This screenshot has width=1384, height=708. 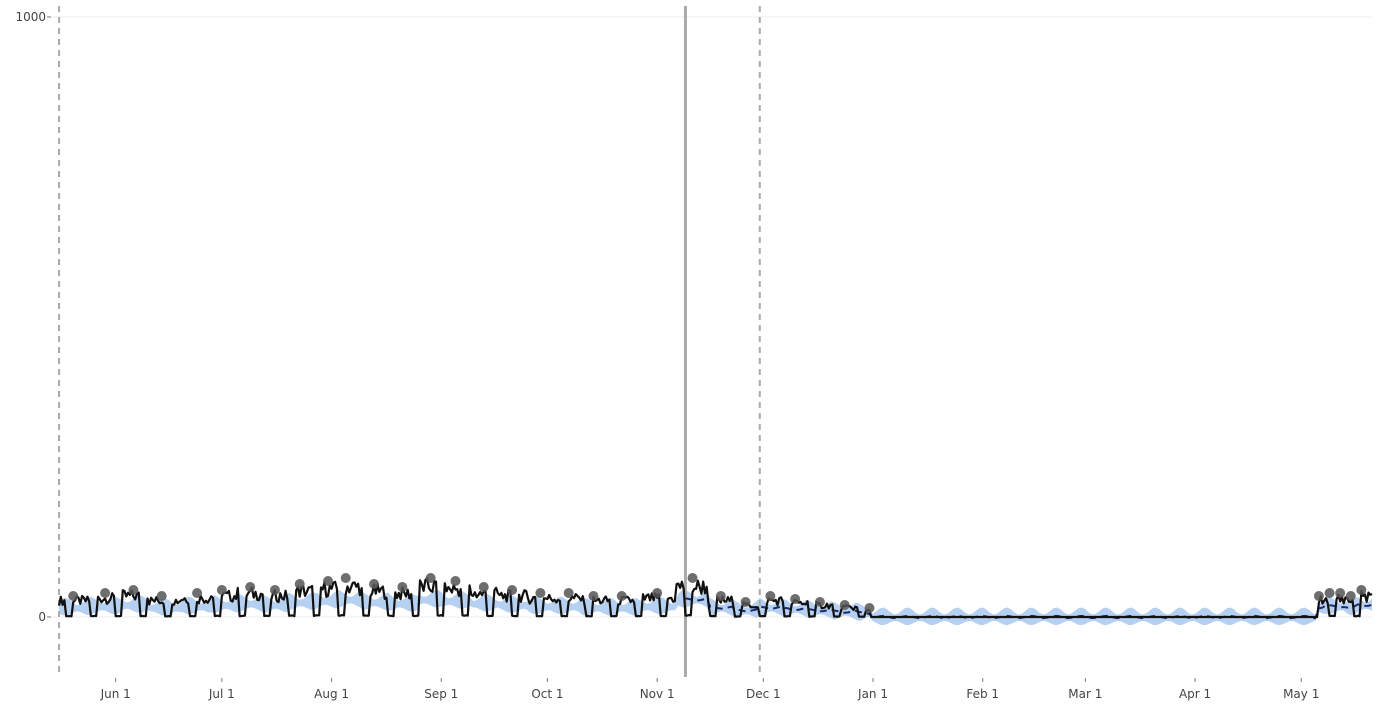 I want to click on x-tick-label: Oct 1, so click(x=547, y=694).